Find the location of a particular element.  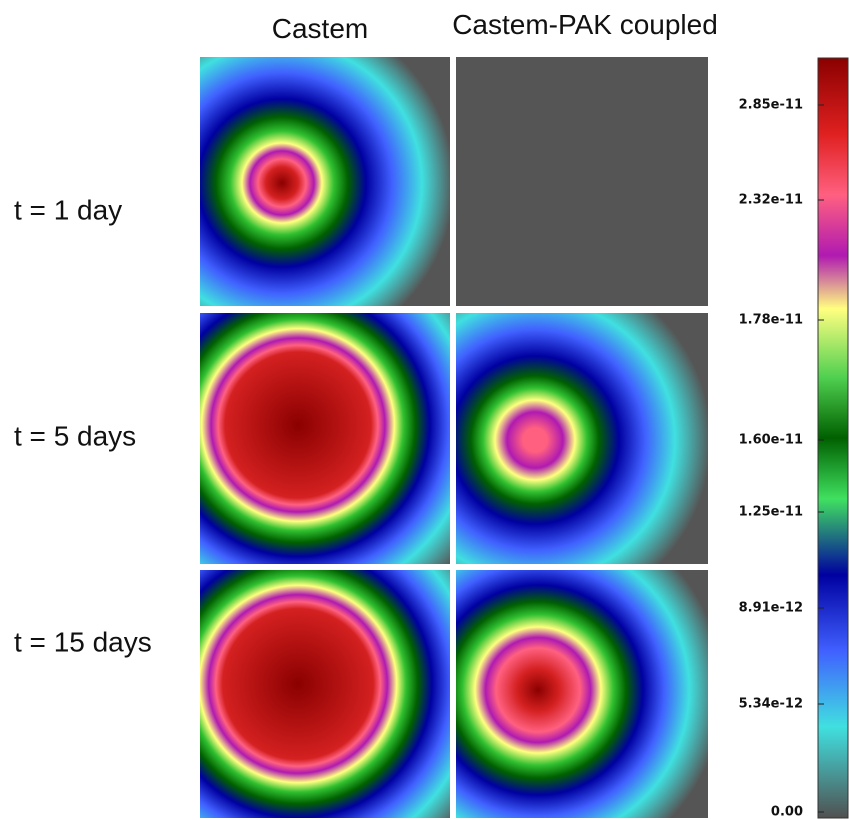

colorbar-tick-label: 8.91e-12 is located at coordinates (771, 608).